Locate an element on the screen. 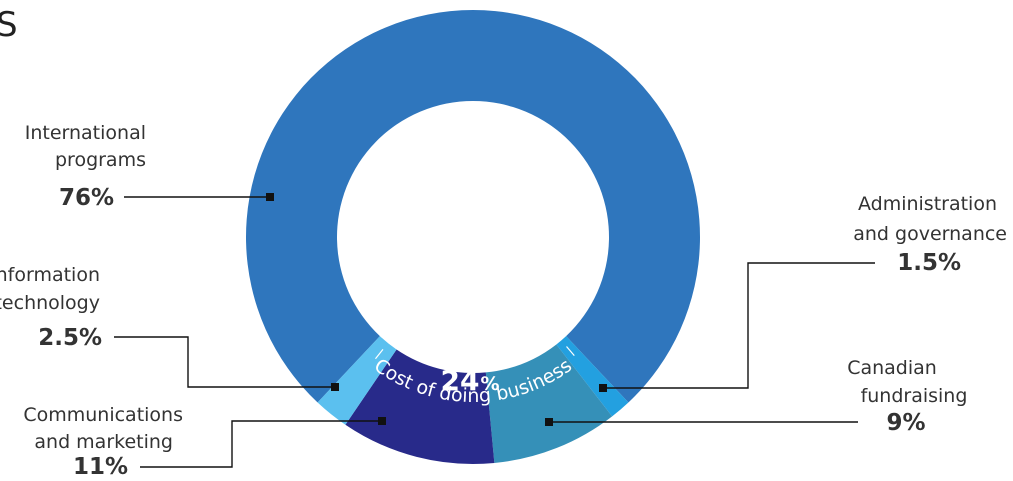 This screenshot has height=481, width=1013. label-fundraising-line1: Canadian is located at coordinates (892, 368).